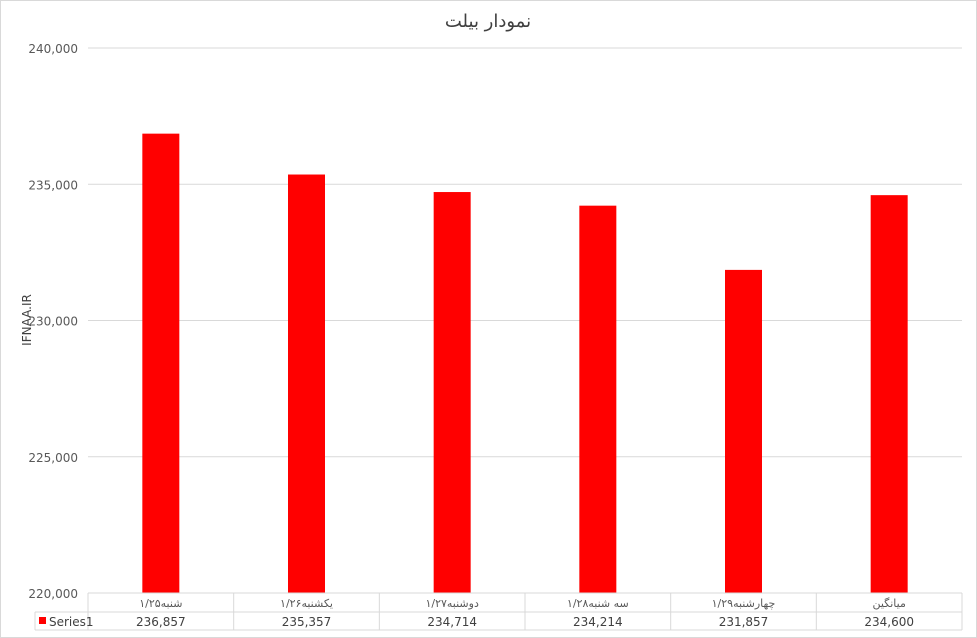 The width and height of the screenshot is (977, 638). What do you see at coordinates (889, 622) in the screenshot?
I see `data-label: 234,600` at bounding box center [889, 622].